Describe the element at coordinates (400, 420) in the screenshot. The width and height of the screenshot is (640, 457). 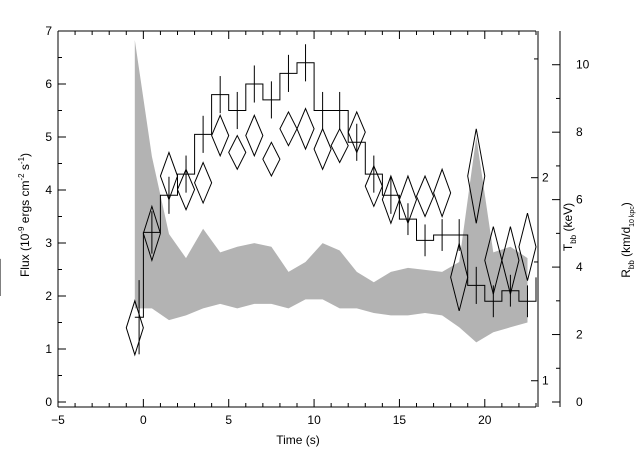
I see `x-tick-label: 15` at that location.